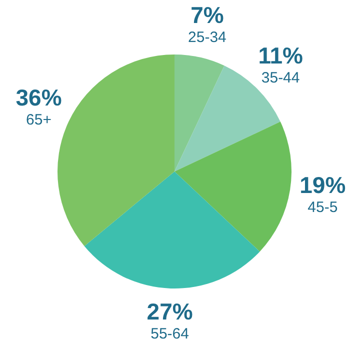 This screenshot has height=343, width=349. What do you see at coordinates (207, 15) in the screenshot?
I see `data-label: 7%` at bounding box center [207, 15].